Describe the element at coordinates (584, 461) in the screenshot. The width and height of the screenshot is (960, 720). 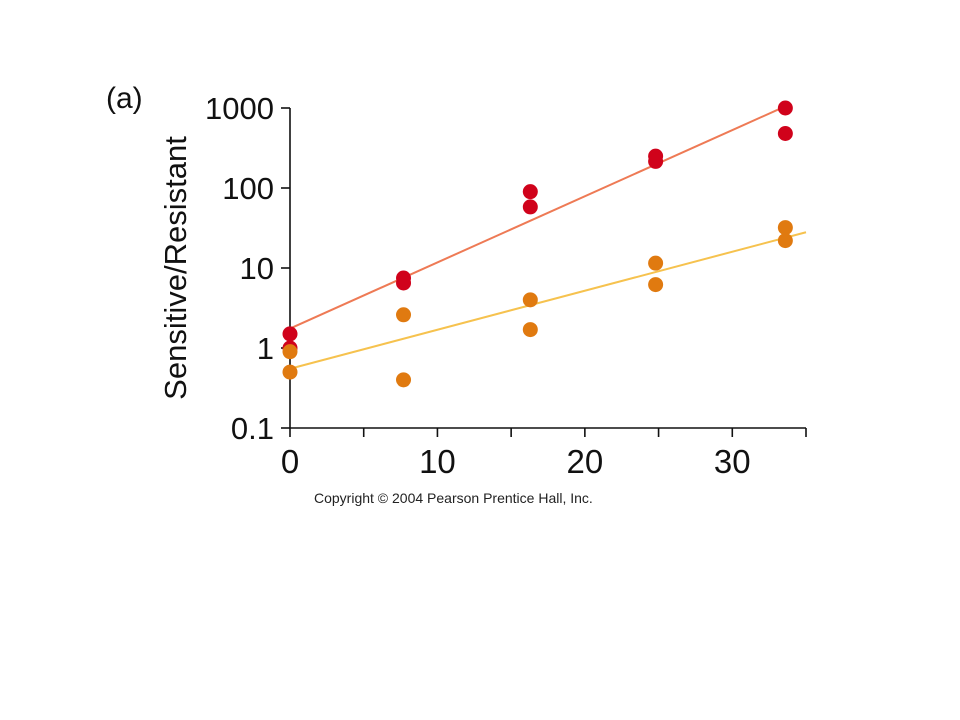
I see `x-tick-label: 20` at that location.